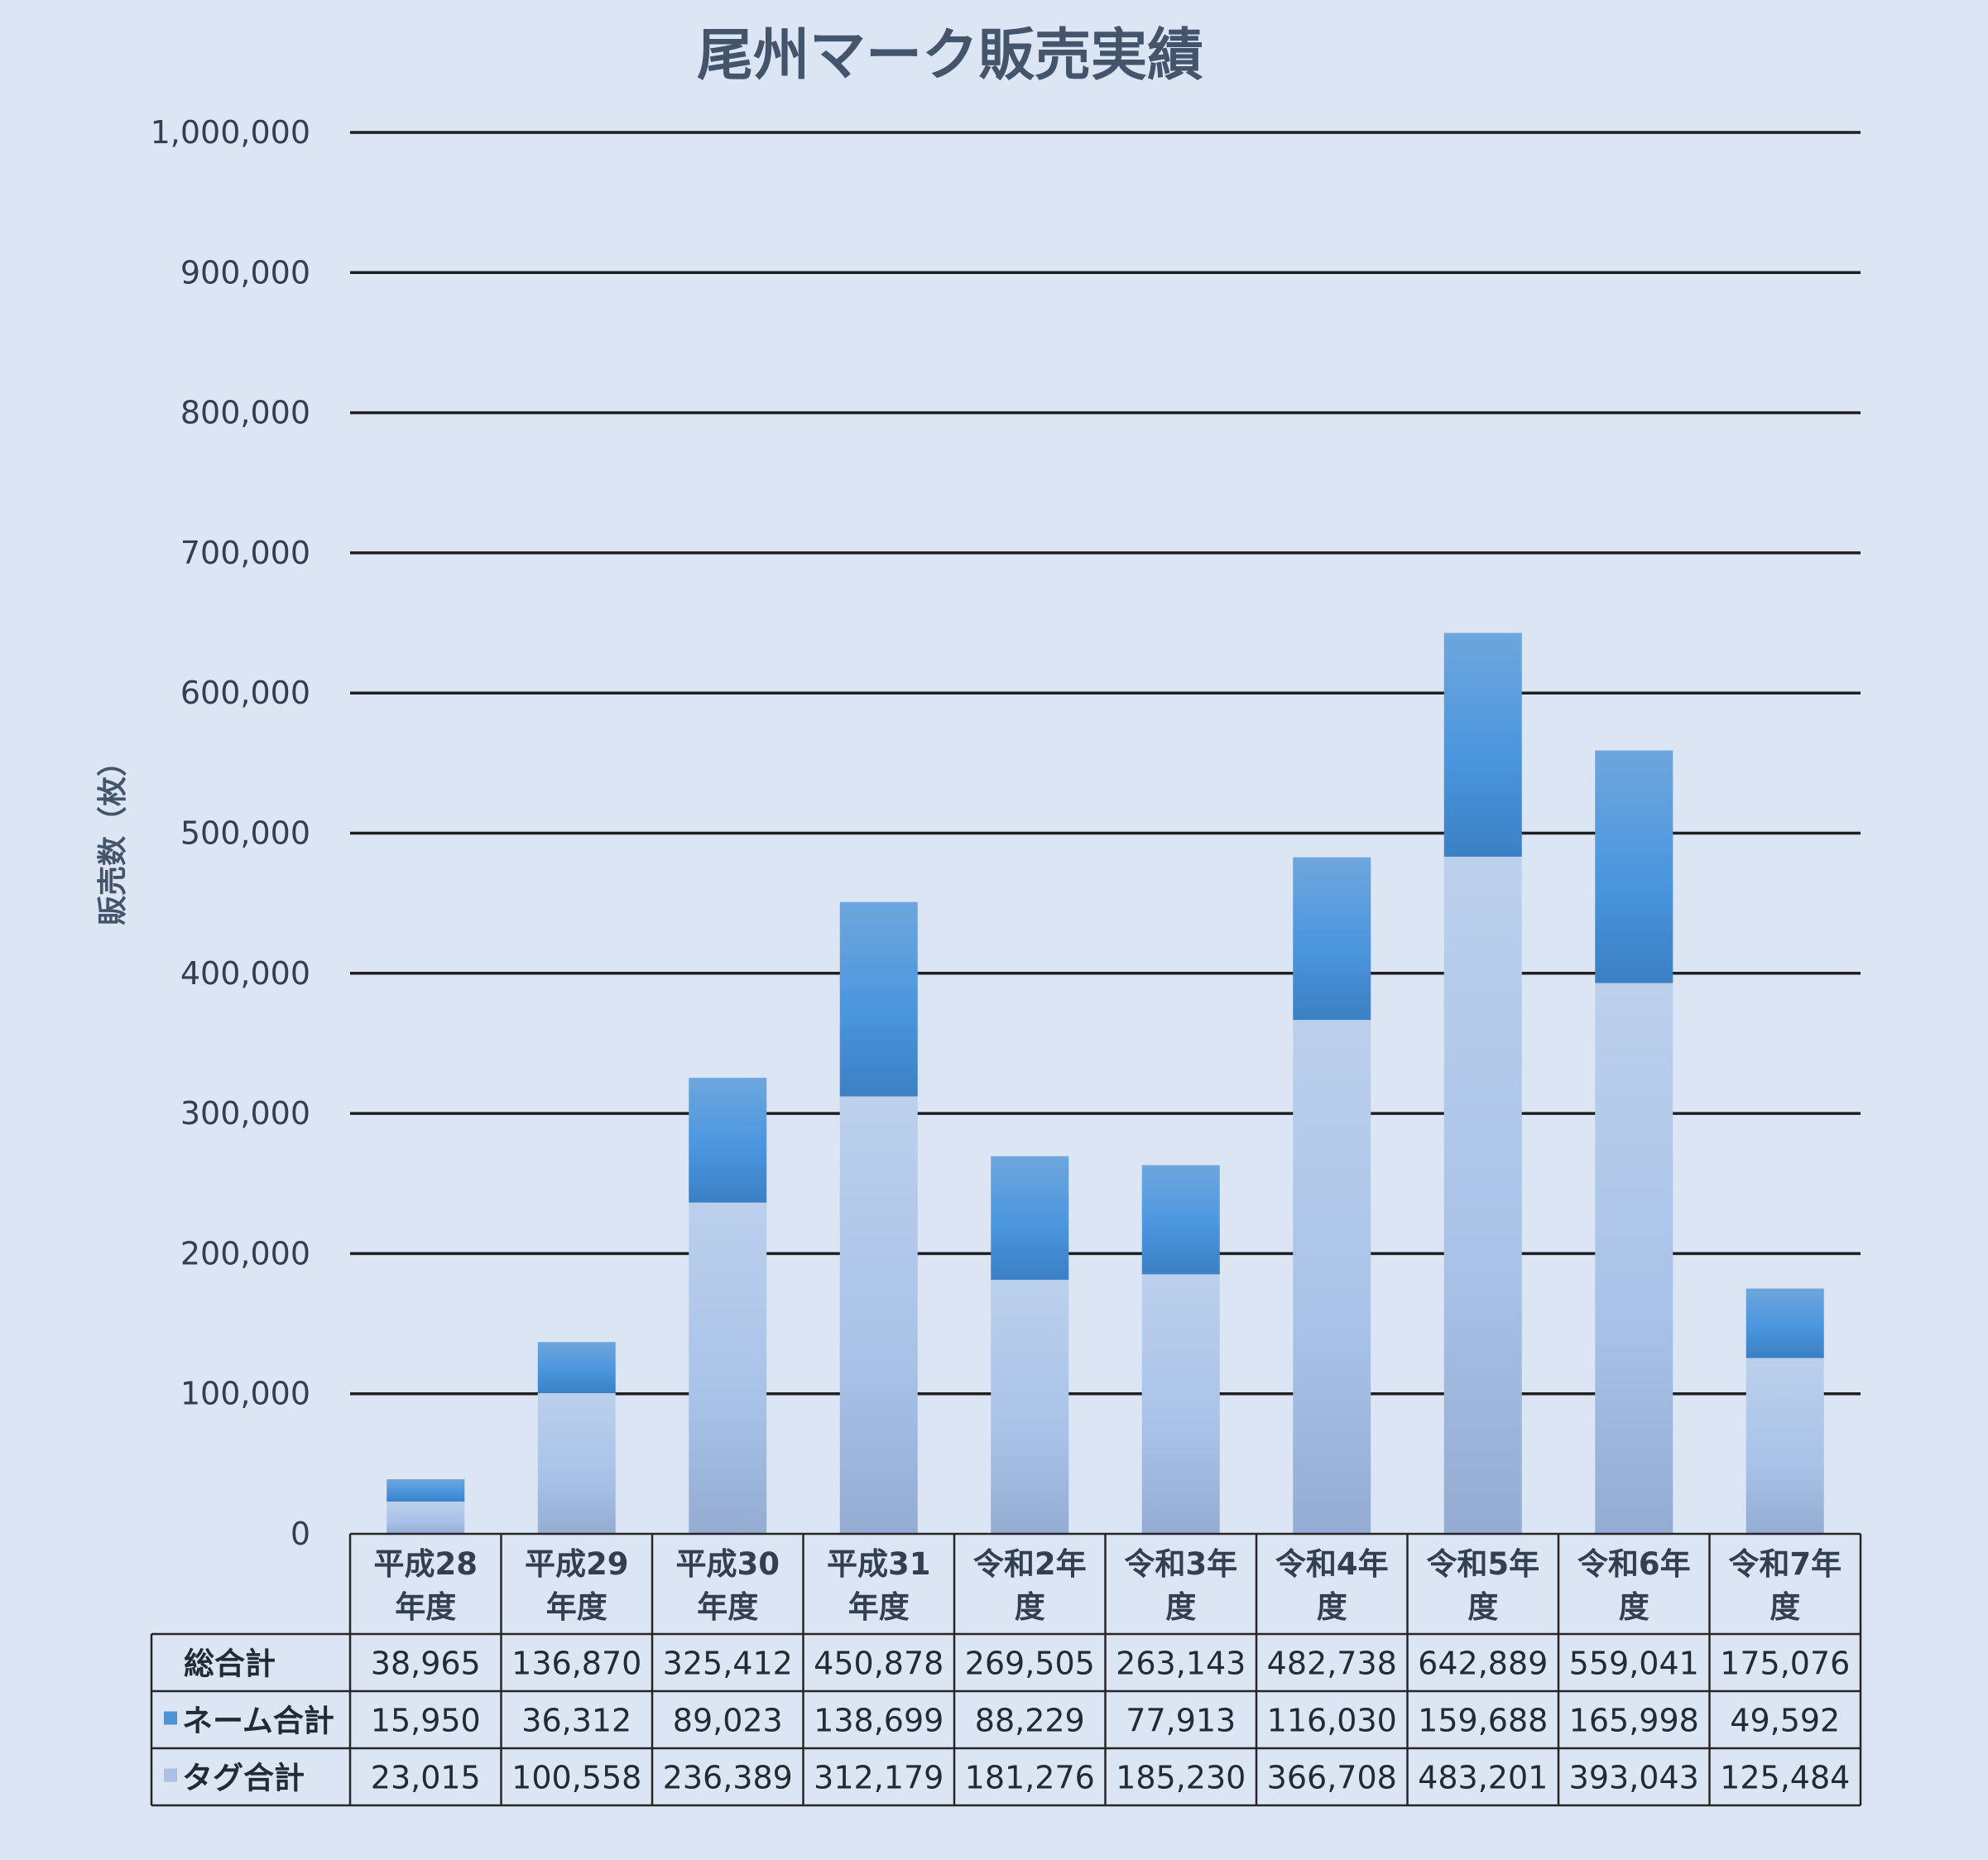  I want to click on table-cell-value: 165,998, so click(1634, 1721).